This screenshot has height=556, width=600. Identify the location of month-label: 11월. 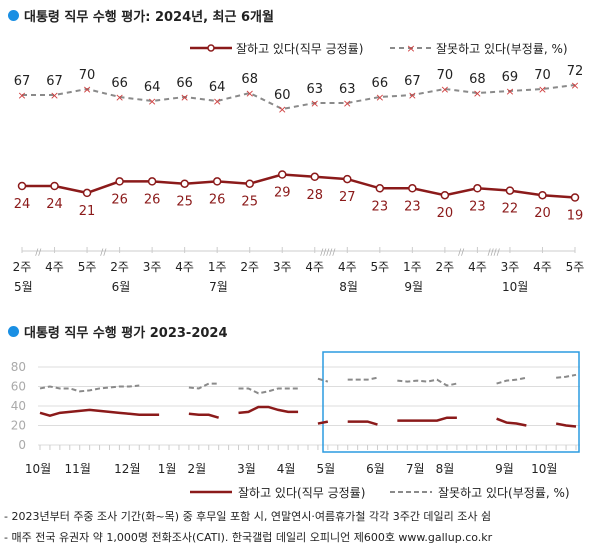
(78, 469).